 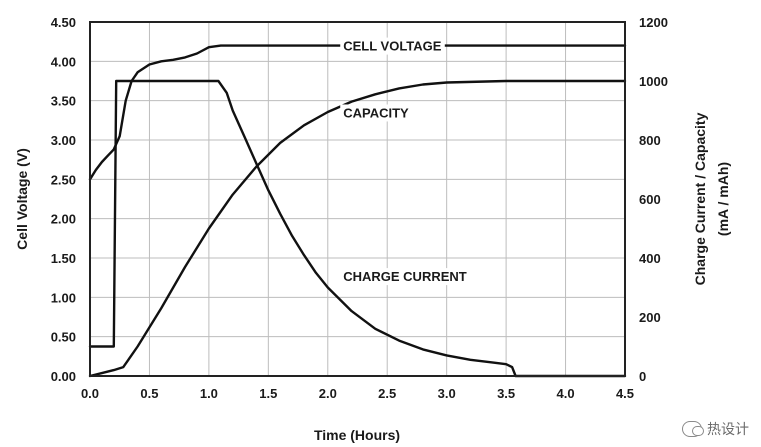 What do you see at coordinates (447, 393) in the screenshot?
I see `x-tick-label: 3.0` at bounding box center [447, 393].